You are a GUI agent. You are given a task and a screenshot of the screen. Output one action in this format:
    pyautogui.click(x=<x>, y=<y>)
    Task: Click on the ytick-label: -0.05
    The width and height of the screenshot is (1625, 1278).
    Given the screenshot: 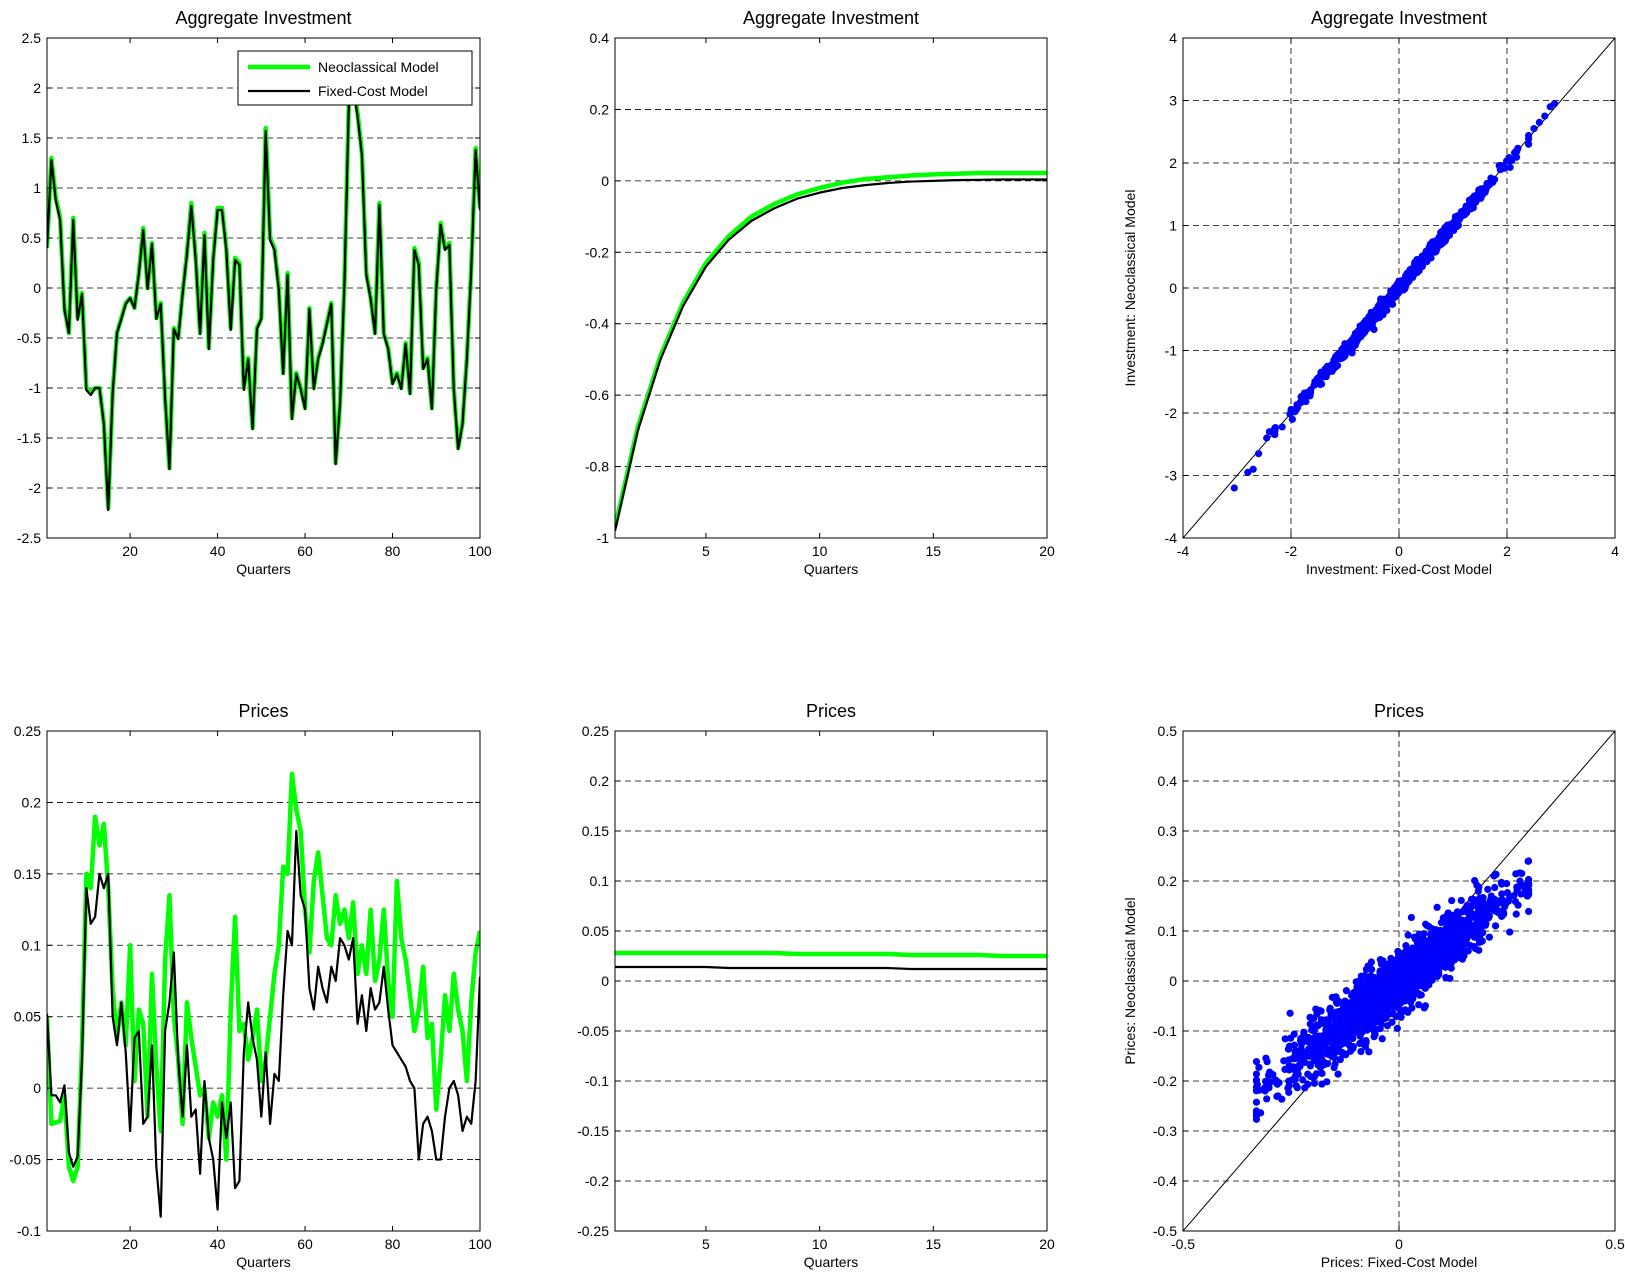 What is the action you would take?
    pyautogui.click(x=25, y=1160)
    